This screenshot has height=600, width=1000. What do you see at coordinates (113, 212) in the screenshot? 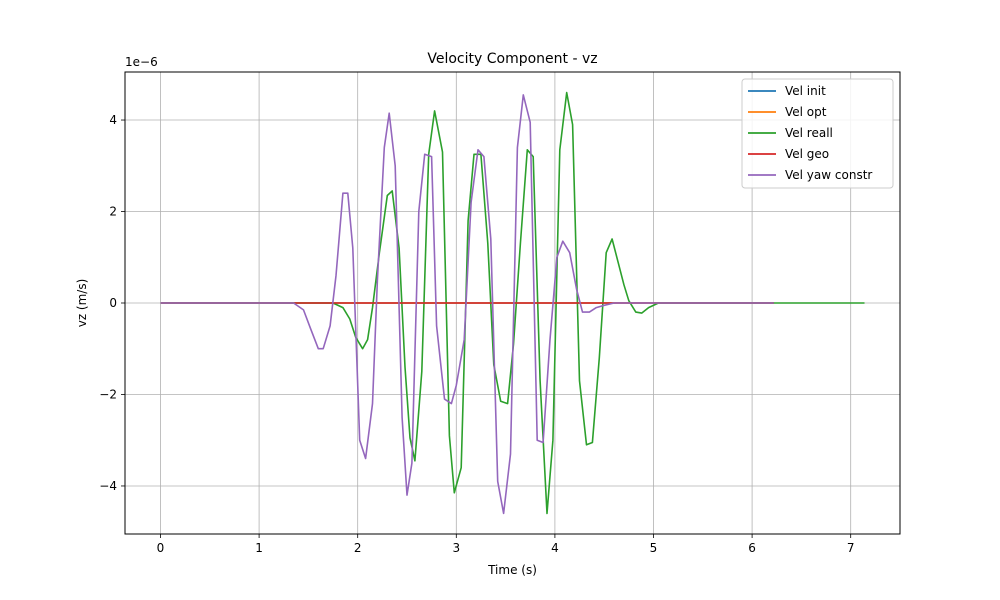
I see `y-tick-label: 2` at bounding box center [113, 212].